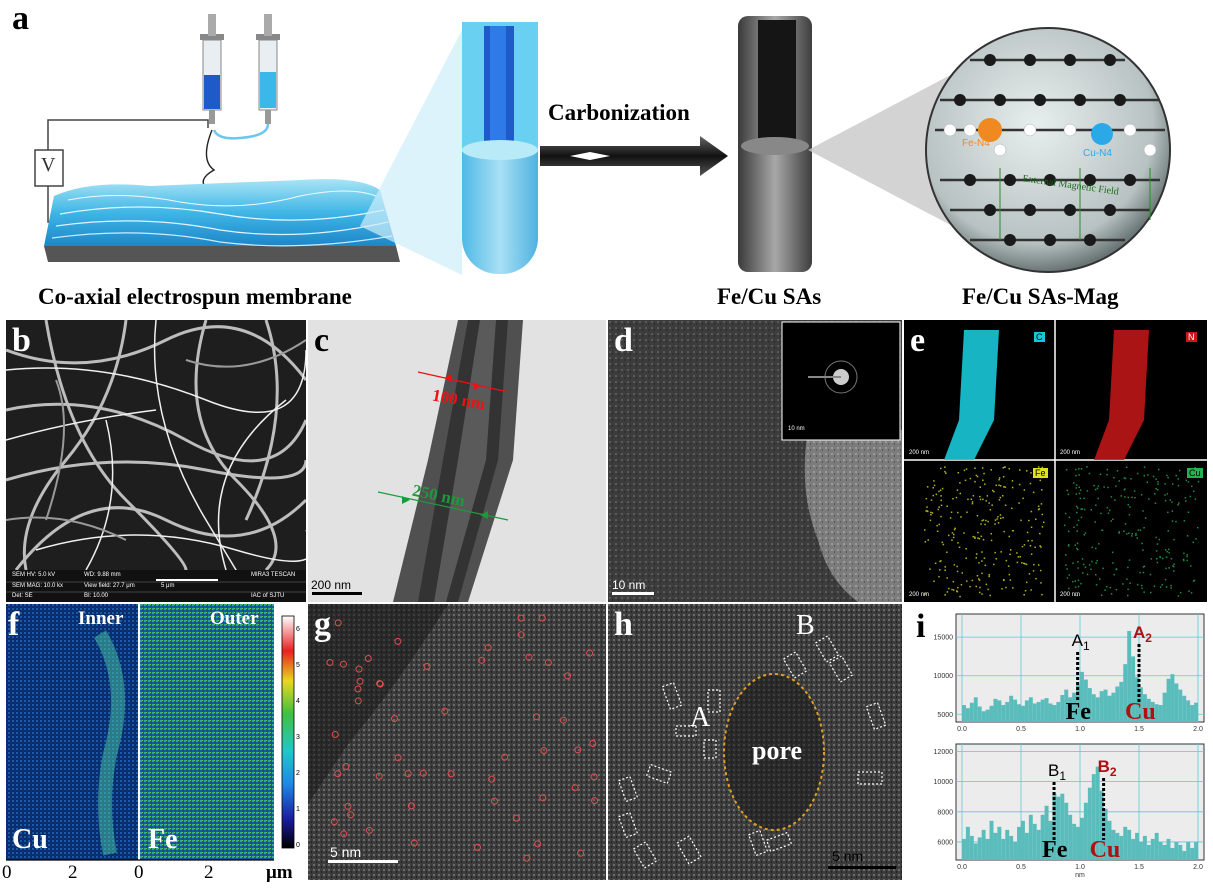 Image resolution: width=1213 pixels, height=892 pixels. What do you see at coordinates (976, 143) in the screenshot?
I see `fe-site-label: Fe-N4` at bounding box center [976, 143].